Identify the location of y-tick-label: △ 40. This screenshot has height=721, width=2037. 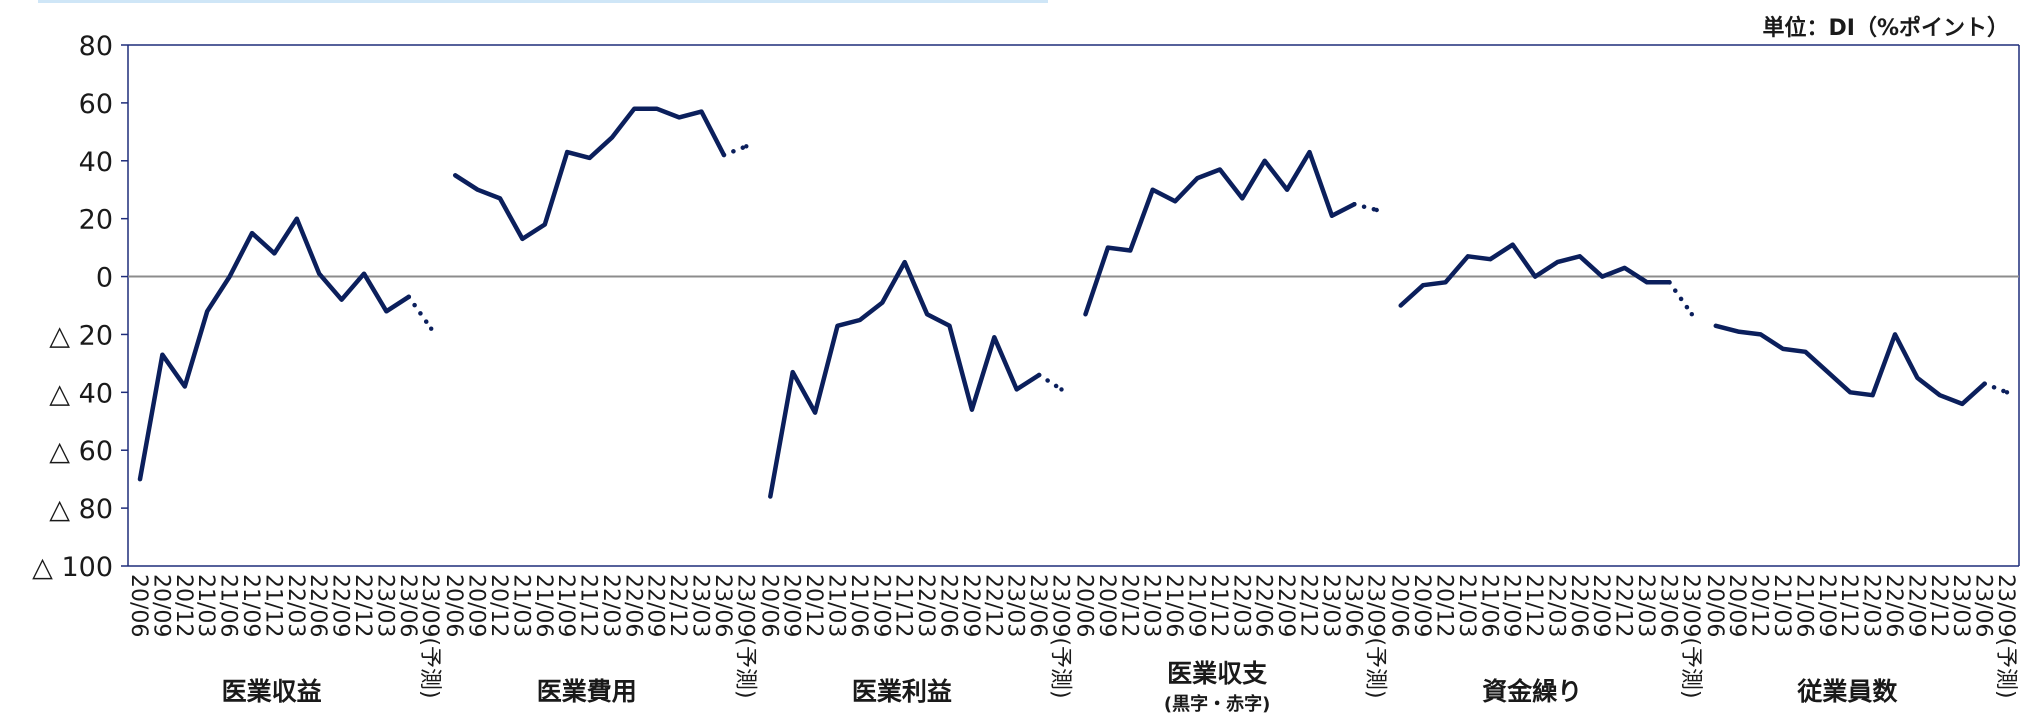
(81, 393).